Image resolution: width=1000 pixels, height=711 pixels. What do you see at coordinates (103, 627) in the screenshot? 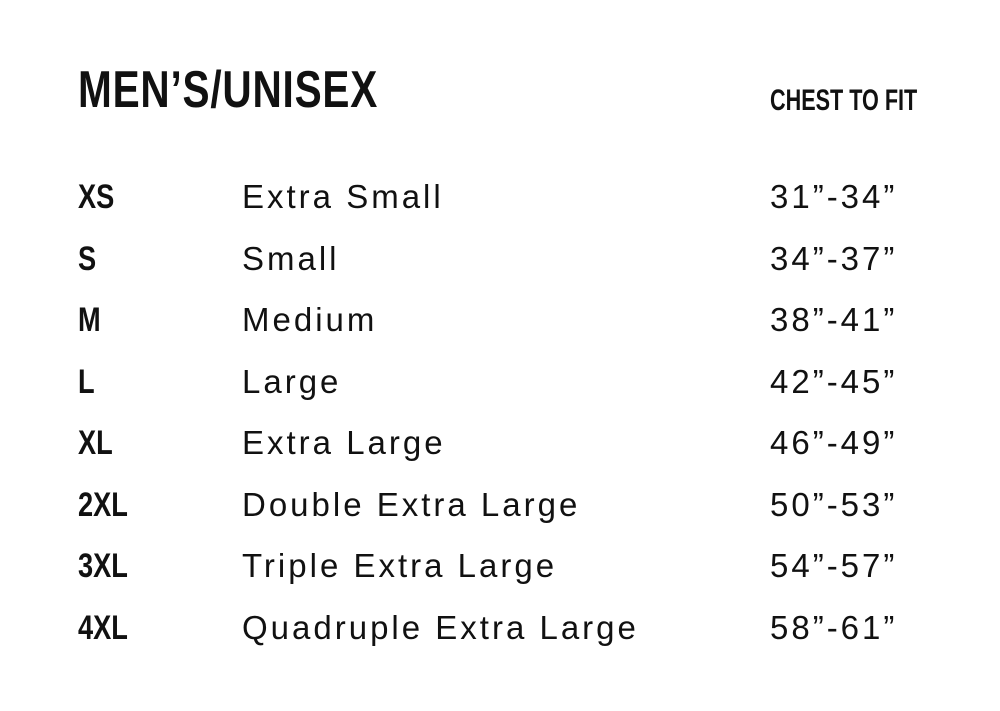
I see `size-code: 4XL` at bounding box center [103, 627].